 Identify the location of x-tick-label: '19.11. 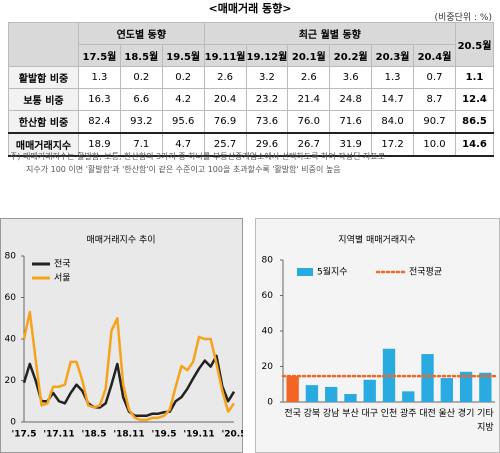
(198, 435).